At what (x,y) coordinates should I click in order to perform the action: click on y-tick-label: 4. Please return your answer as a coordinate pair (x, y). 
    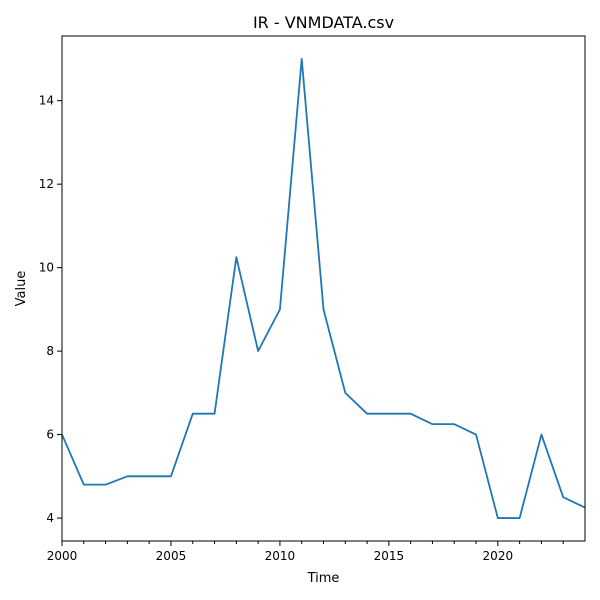
    Looking at the image, I should click on (50, 518).